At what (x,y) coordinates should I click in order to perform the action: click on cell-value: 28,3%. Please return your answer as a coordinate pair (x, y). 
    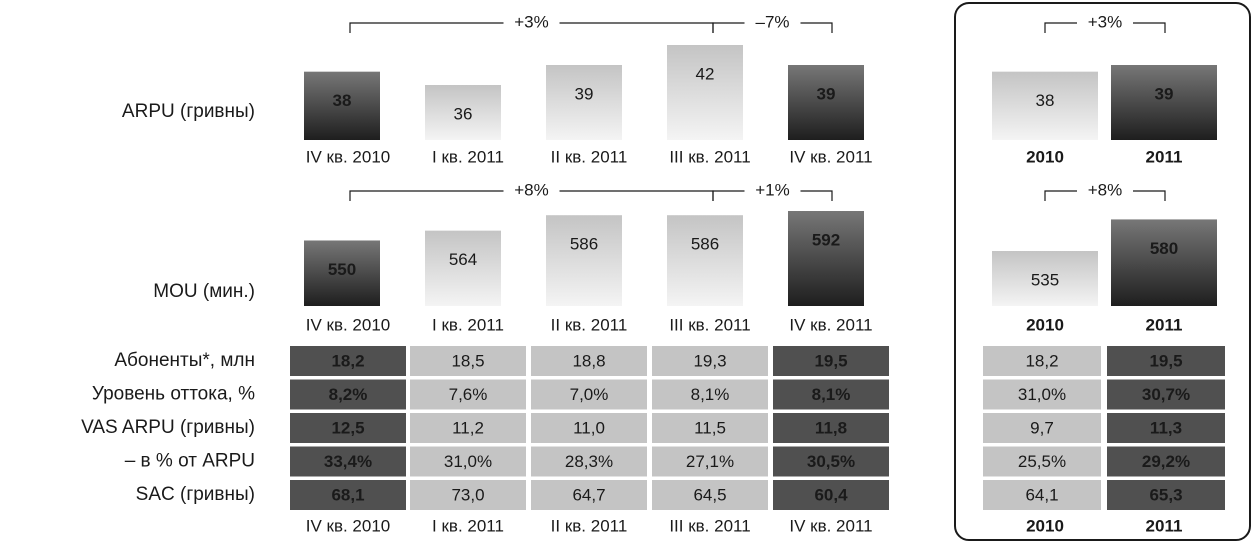
    Looking at the image, I should click on (589, 461).